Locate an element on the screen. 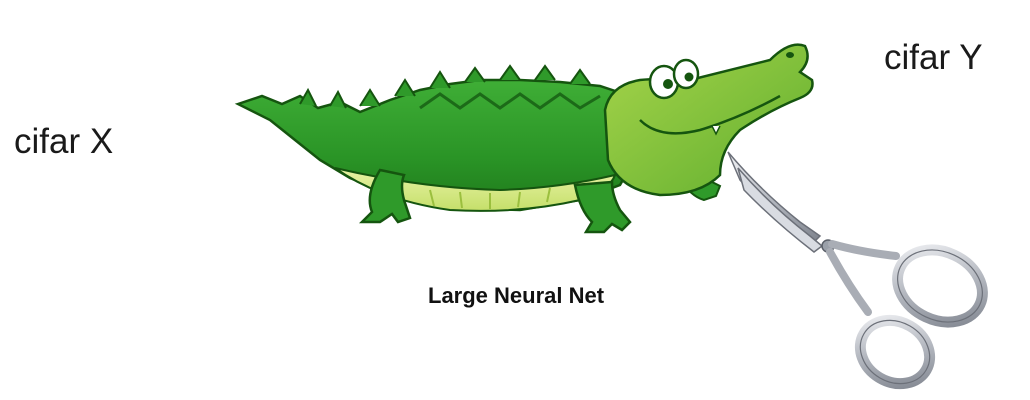 The image size is (1030, 400). output-label: cifar Y is located at coordinates (933, 57).